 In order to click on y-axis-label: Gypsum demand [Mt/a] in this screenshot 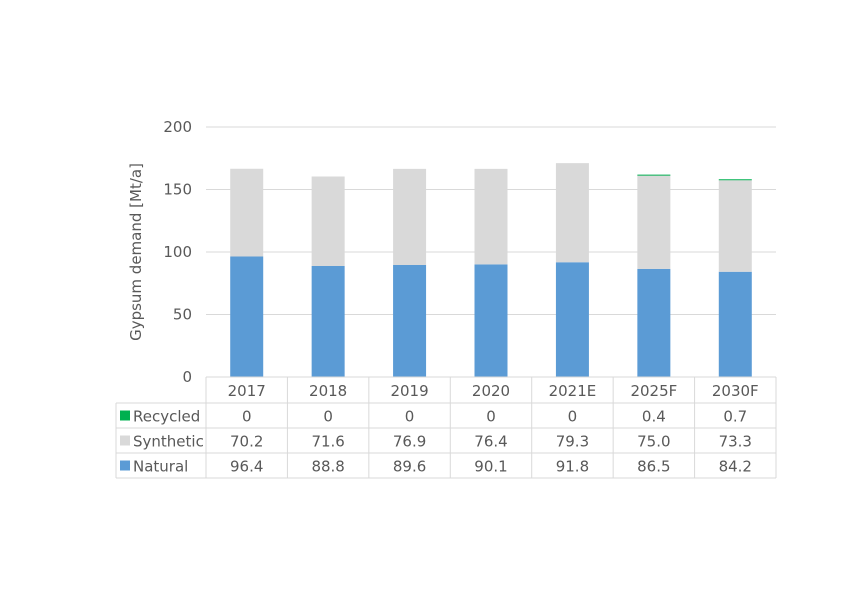, I will do `click(136, 252)`.